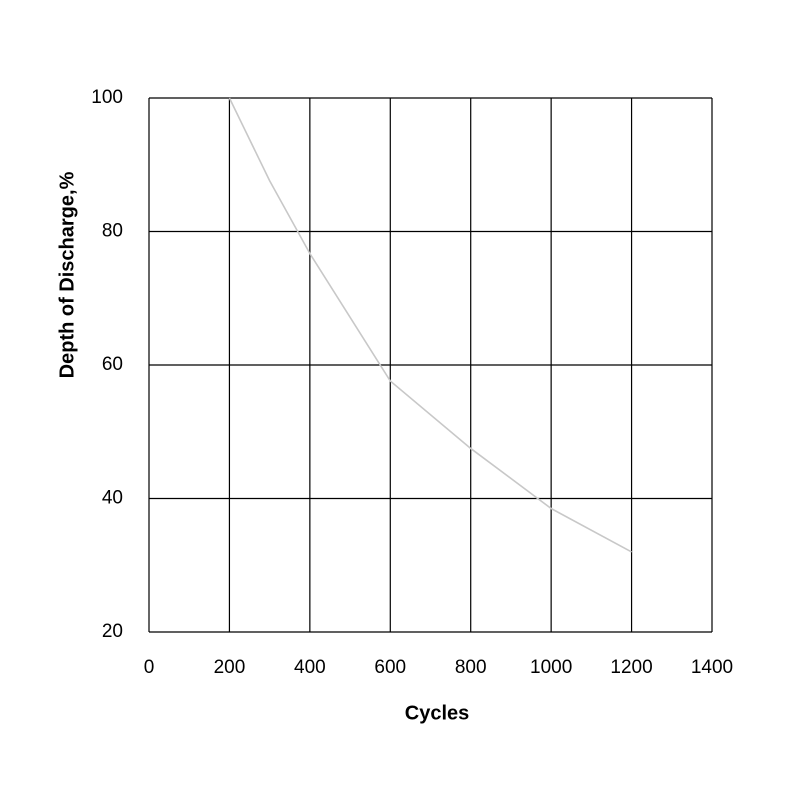  Describe the element at coordinates (551, 667) in the screenshot. I see `x-tick-label: 1000` at that location.